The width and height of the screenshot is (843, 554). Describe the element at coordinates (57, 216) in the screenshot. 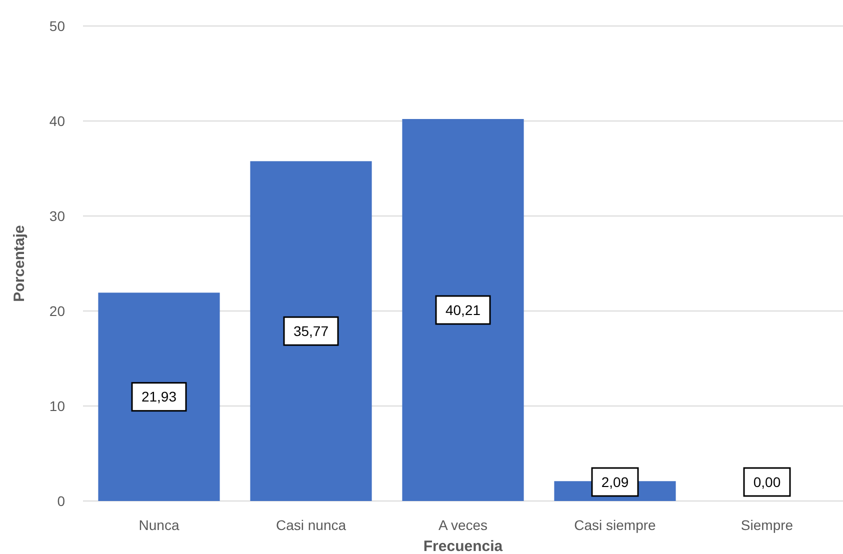

I see `y-tick-label: 30` at that location.